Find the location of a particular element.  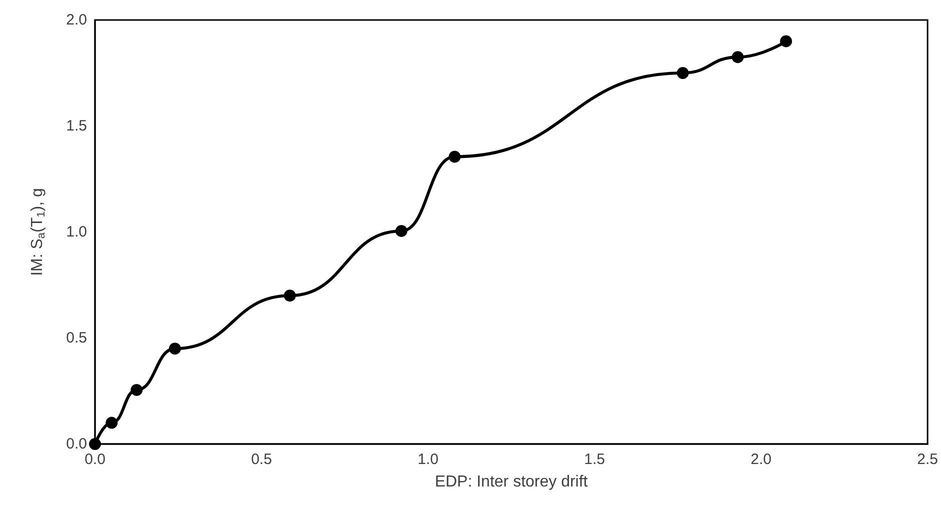

y-tick-label: 1.0 is located at coordinates (76, 232).